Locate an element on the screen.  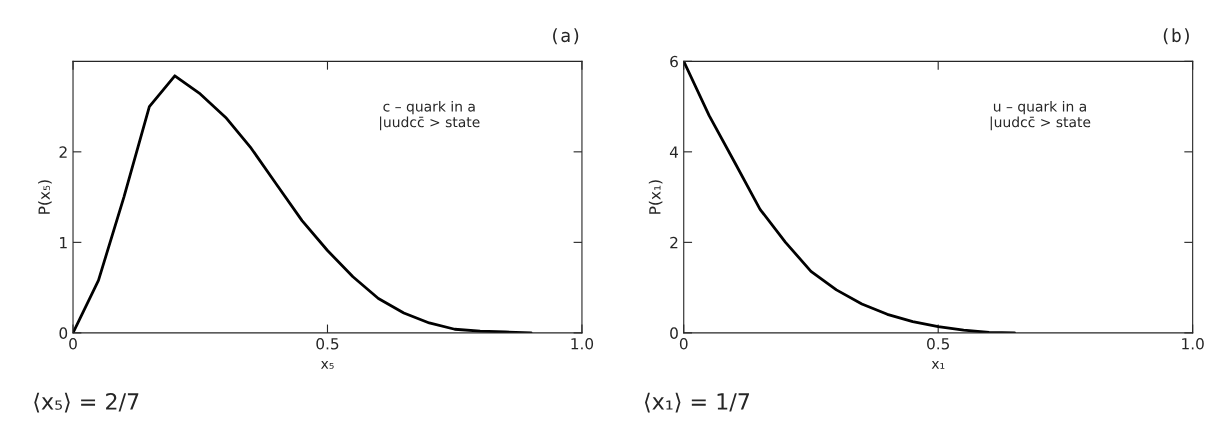
y-tick-label: 6 is located at coordinates (674, 61).